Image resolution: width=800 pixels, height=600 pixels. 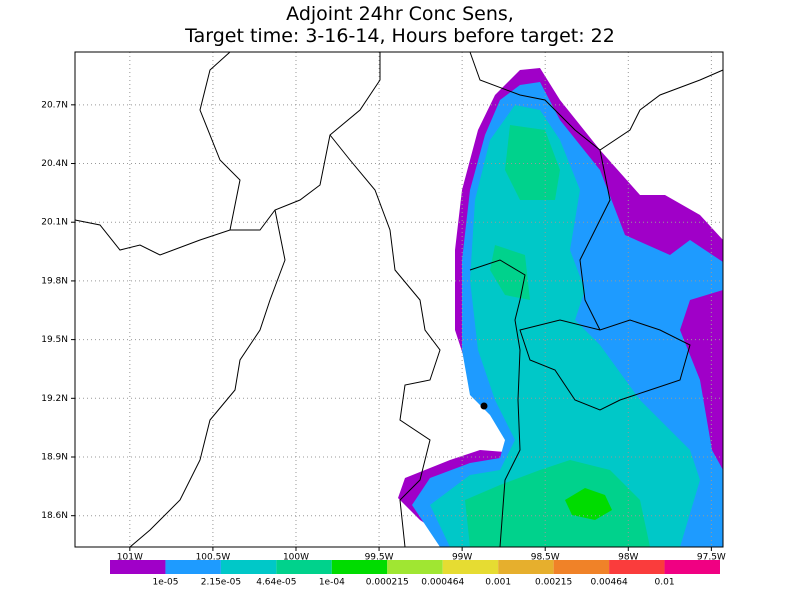 I want to click on x-tick-label: 97.5W, so click(x=711, y=558).